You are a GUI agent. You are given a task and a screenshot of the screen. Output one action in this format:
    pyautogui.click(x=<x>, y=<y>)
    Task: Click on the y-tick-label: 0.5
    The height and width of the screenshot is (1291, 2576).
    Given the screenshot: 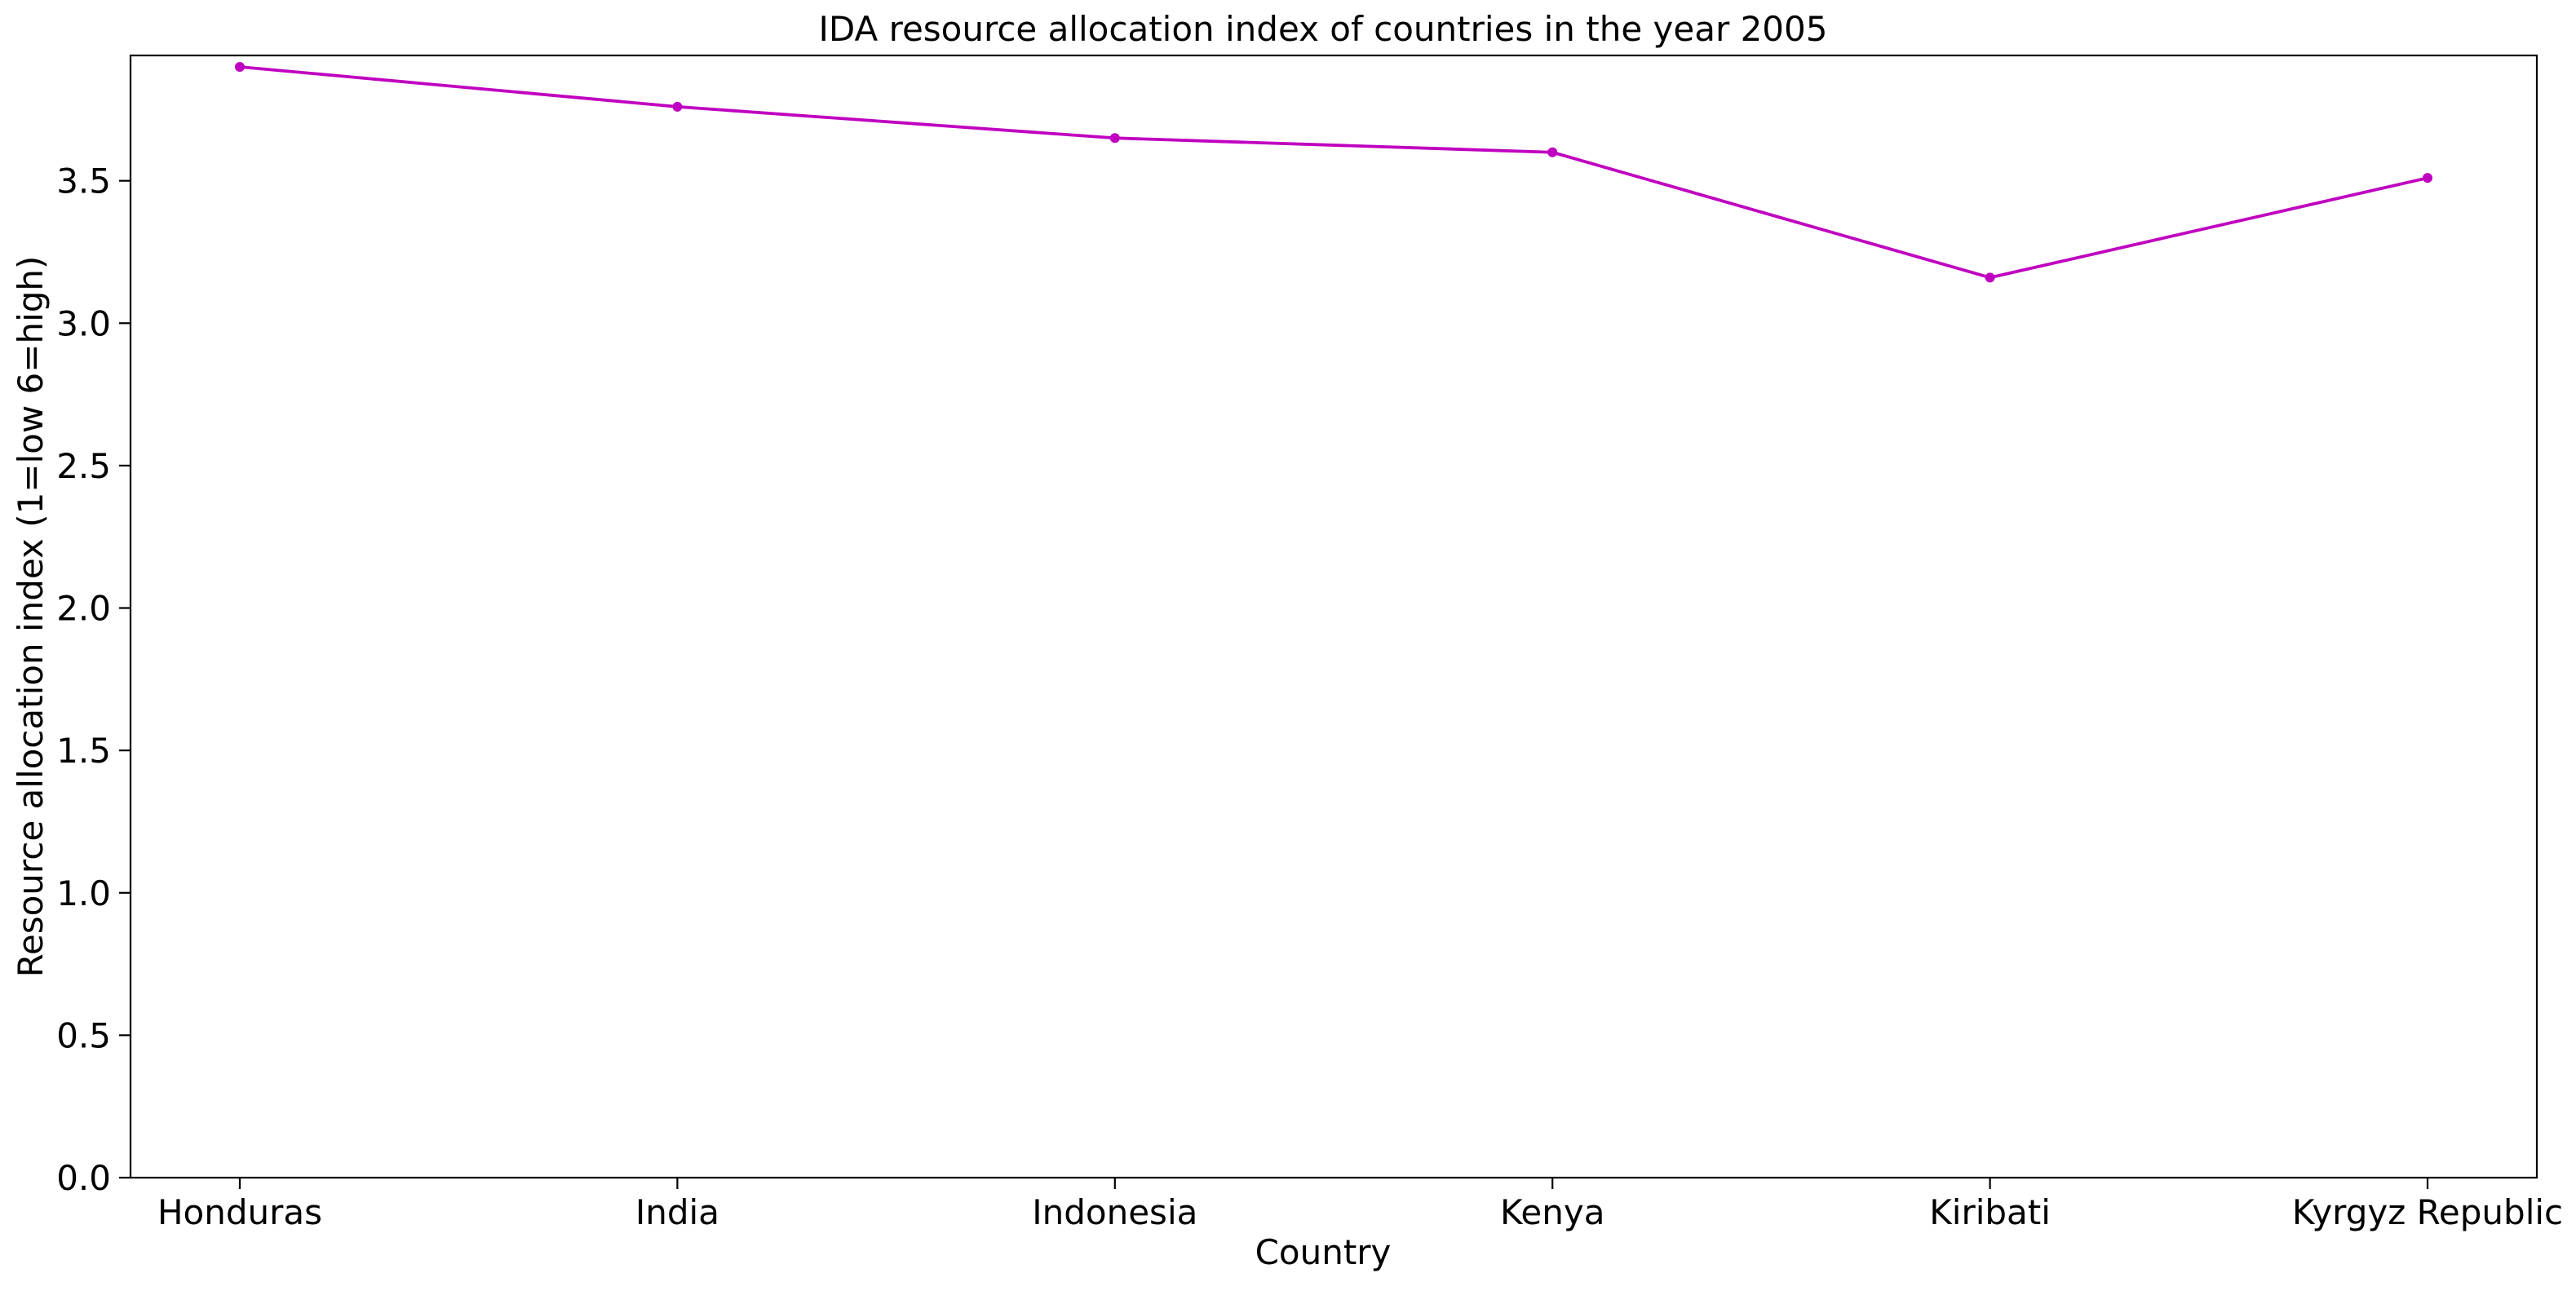 What is the action you would take?
    pyautogui.click(x=83, y=1035)
    